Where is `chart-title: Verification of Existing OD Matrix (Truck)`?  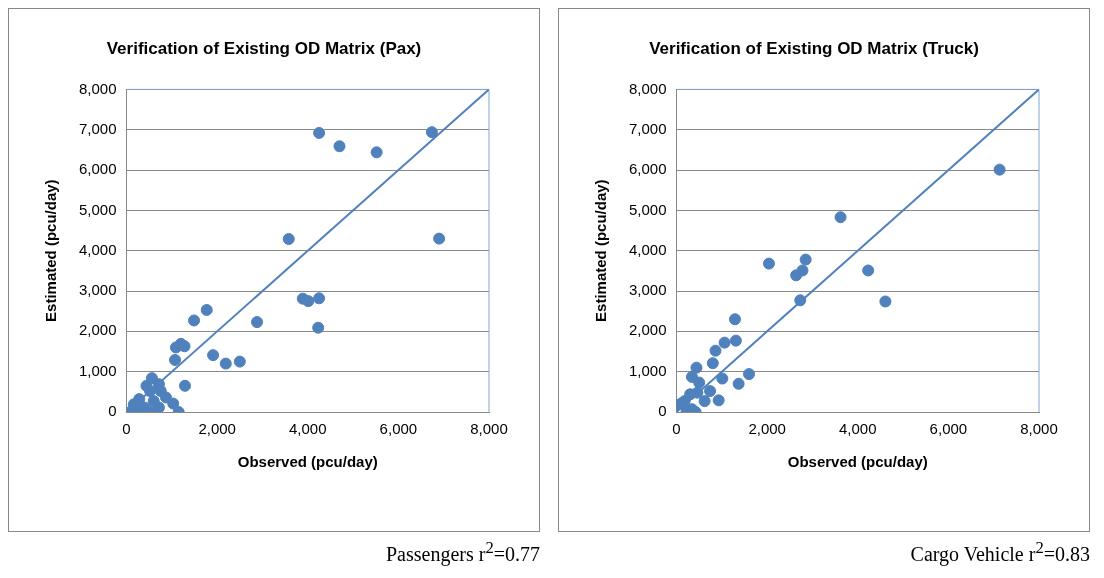 chart-title: Verification of Existing OD Matrix (Truck) is located at coordinates (814, 48).